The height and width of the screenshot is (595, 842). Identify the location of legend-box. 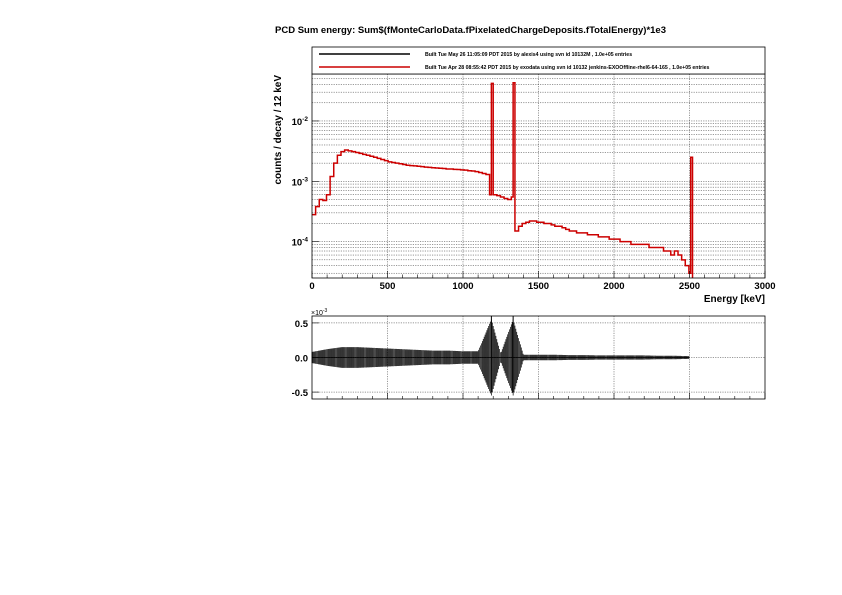
(538, 60).